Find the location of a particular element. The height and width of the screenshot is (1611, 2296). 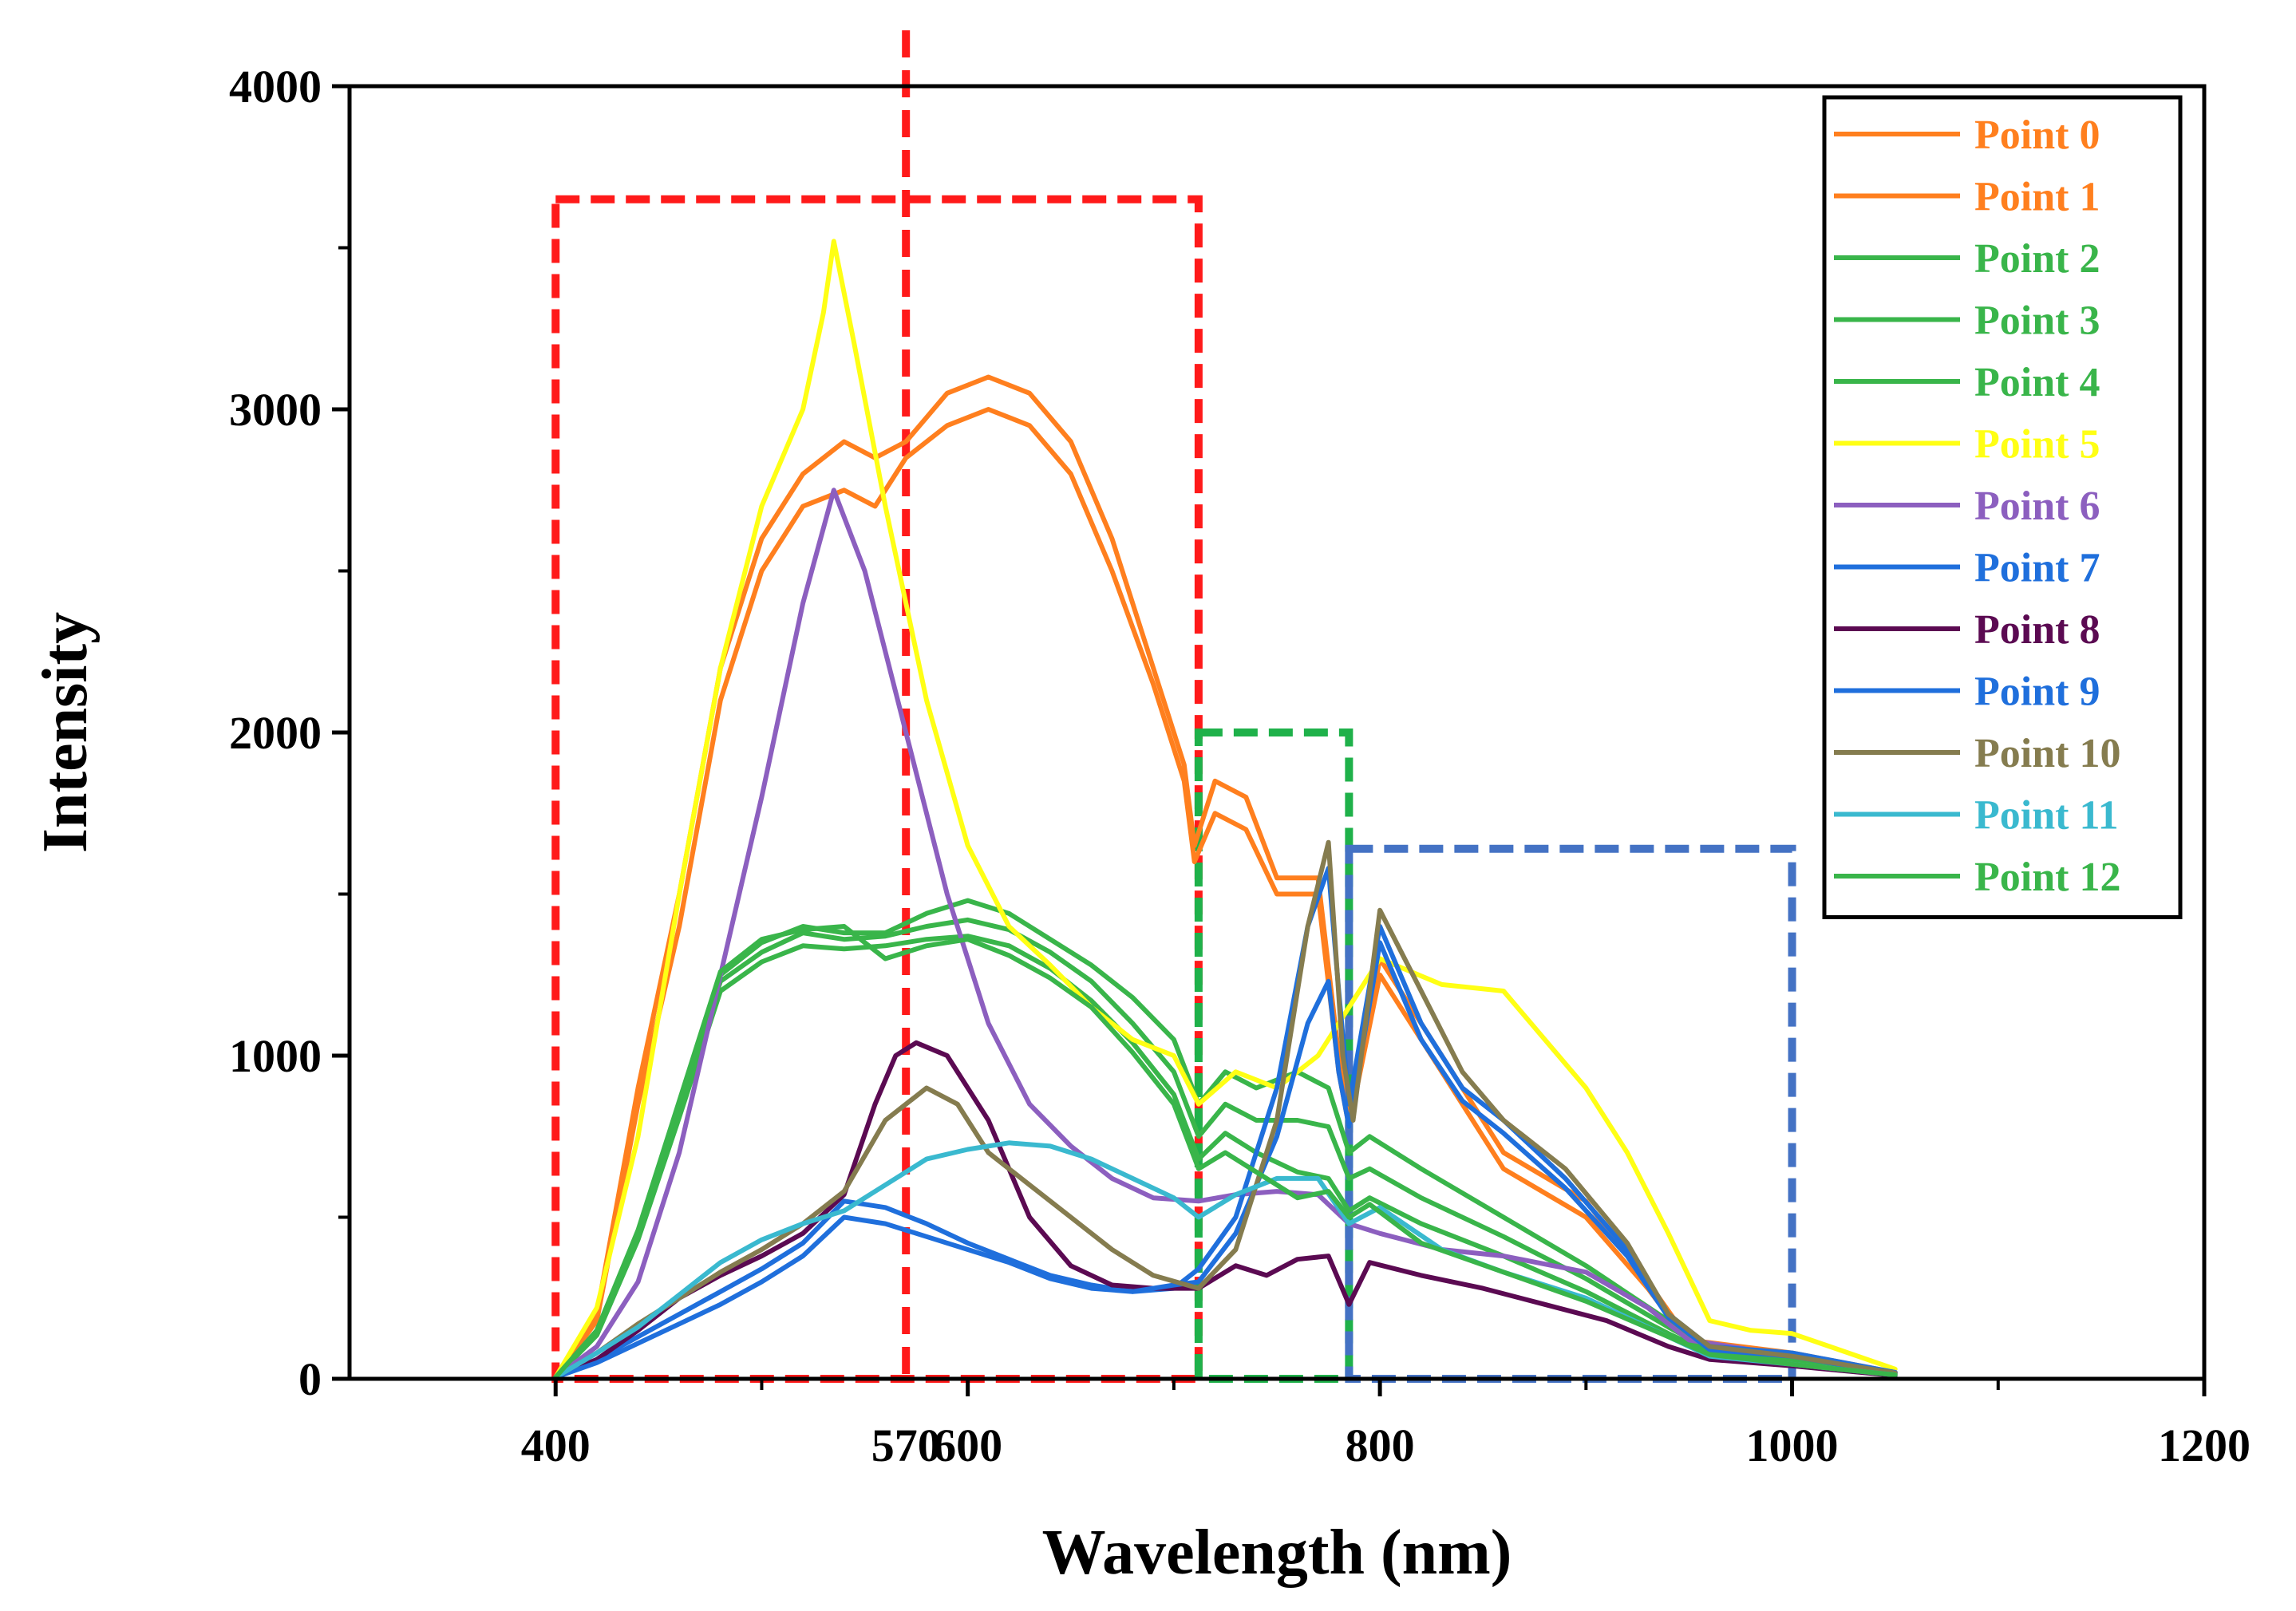

y-tick-label: 2000 is located at coordinates (275, 733).